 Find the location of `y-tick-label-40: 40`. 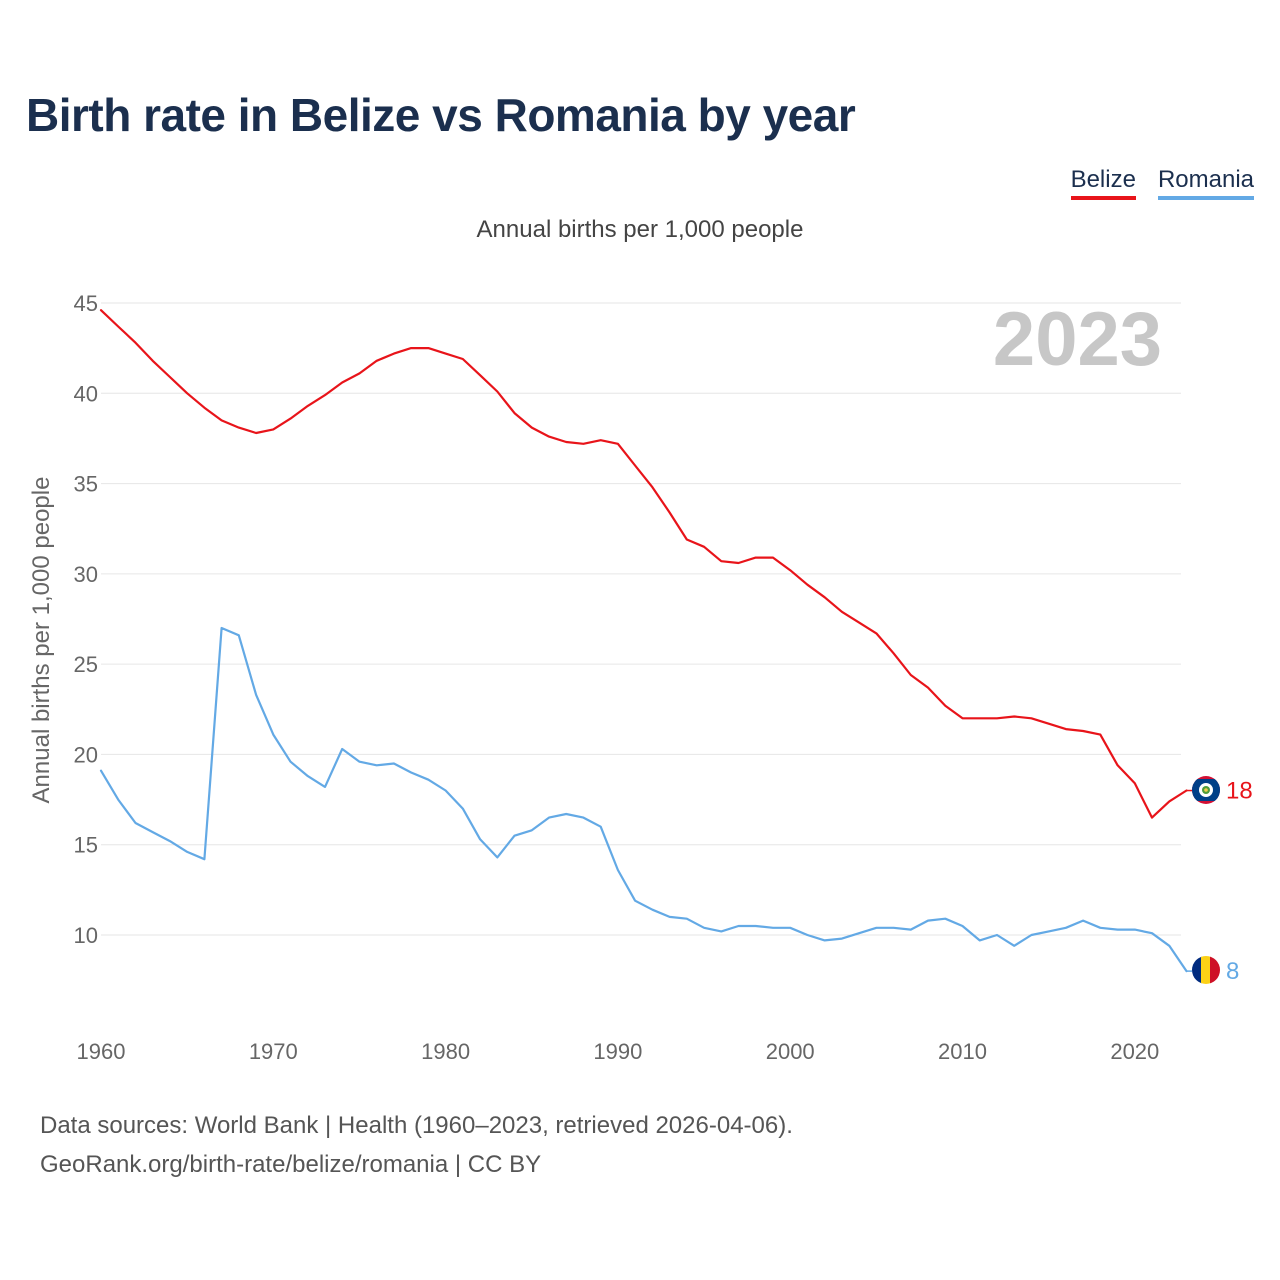

y-tick-label-40: 40 is located at coordinates (86, 393).